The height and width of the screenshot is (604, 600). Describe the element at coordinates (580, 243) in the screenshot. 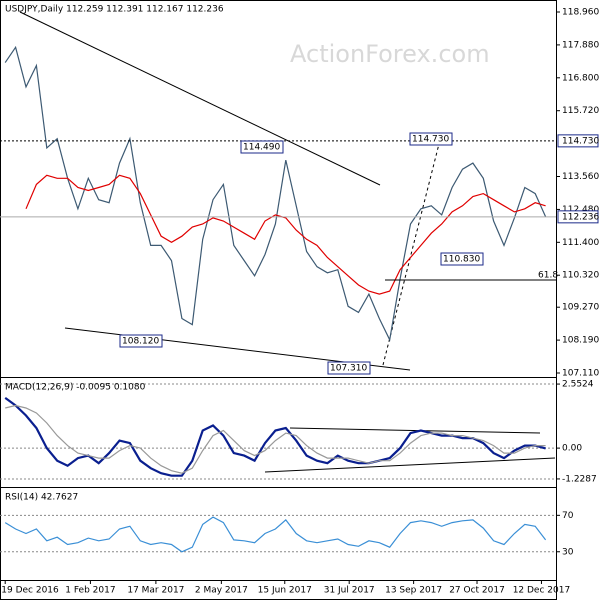

I see `y-tick-label: 111.400` at that location.